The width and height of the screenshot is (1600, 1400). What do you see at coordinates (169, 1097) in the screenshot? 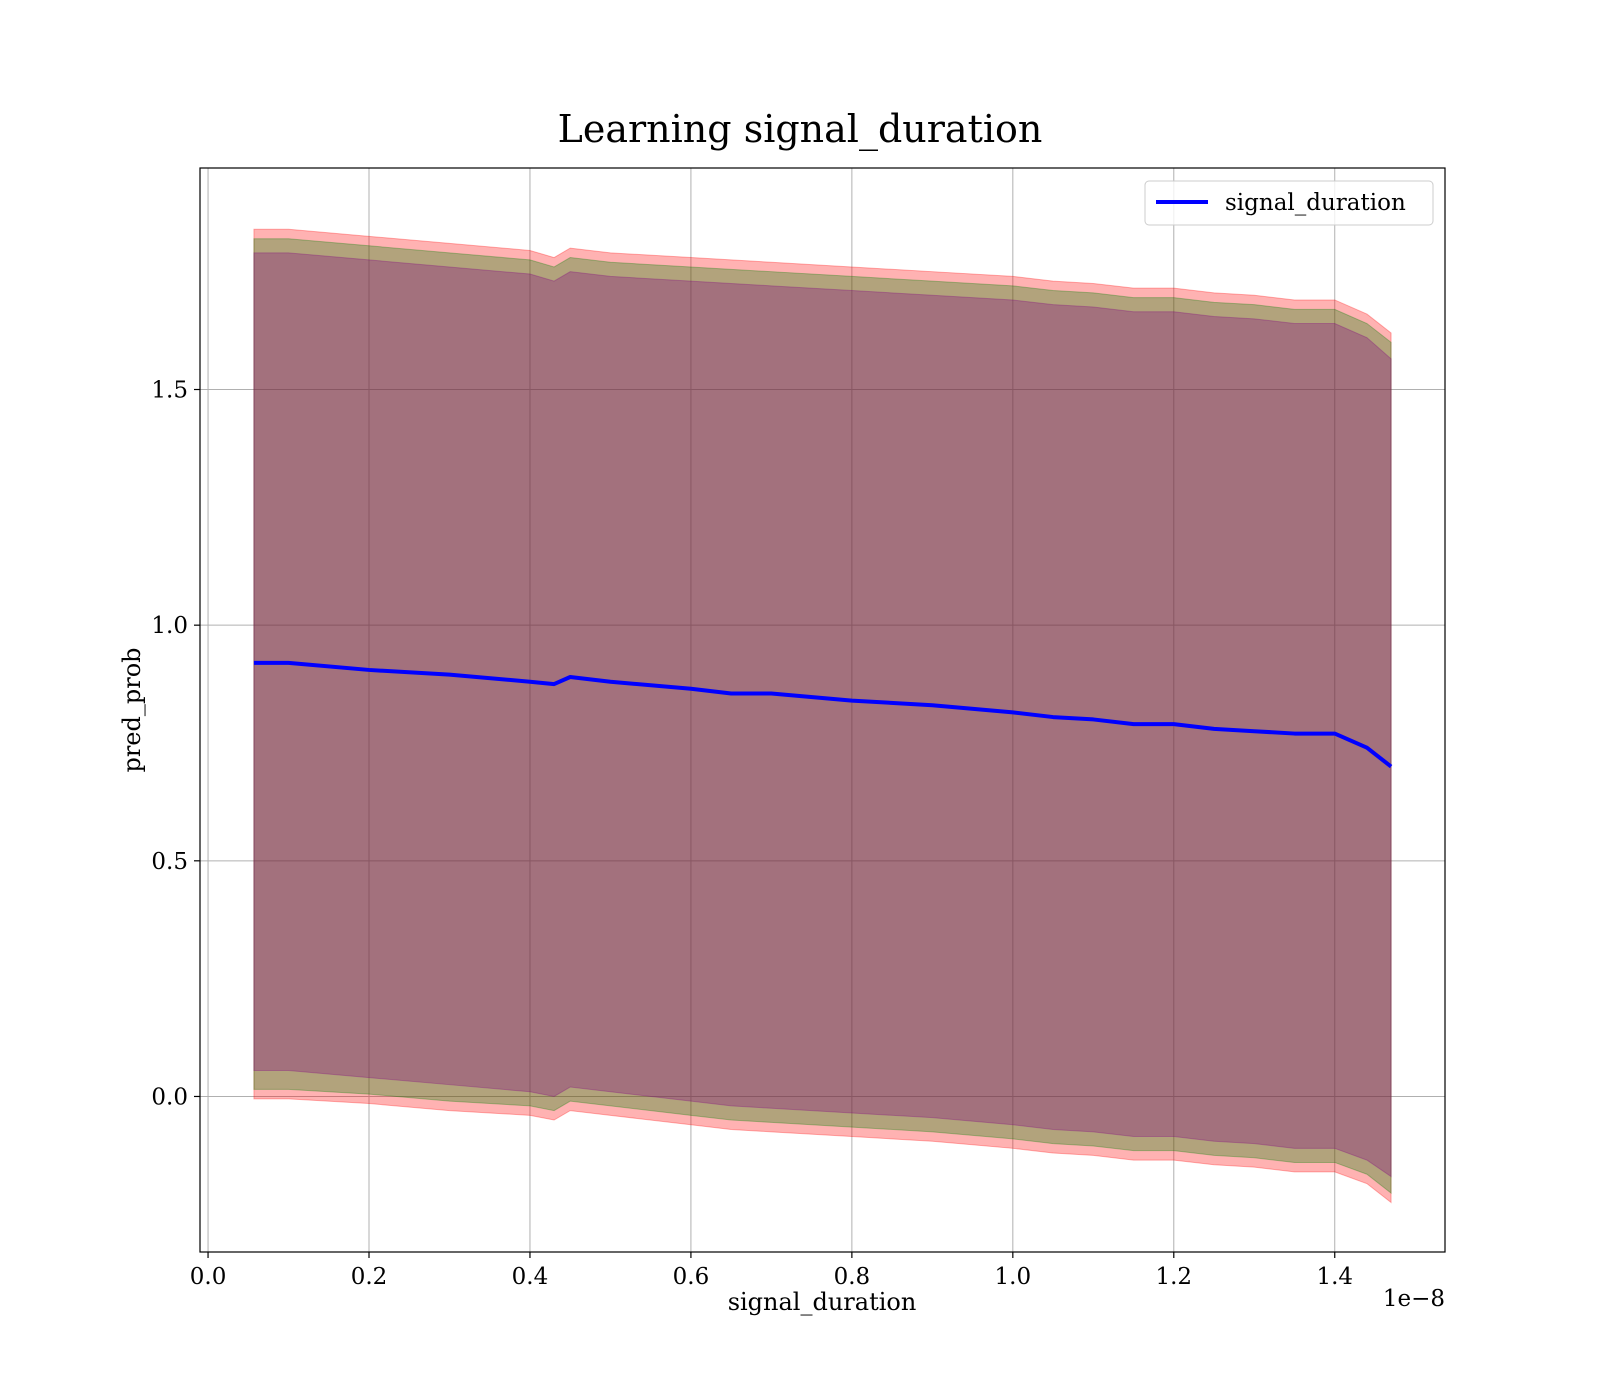
I see `y-tick-label: 0.0` at bounding box center [169, 1097].